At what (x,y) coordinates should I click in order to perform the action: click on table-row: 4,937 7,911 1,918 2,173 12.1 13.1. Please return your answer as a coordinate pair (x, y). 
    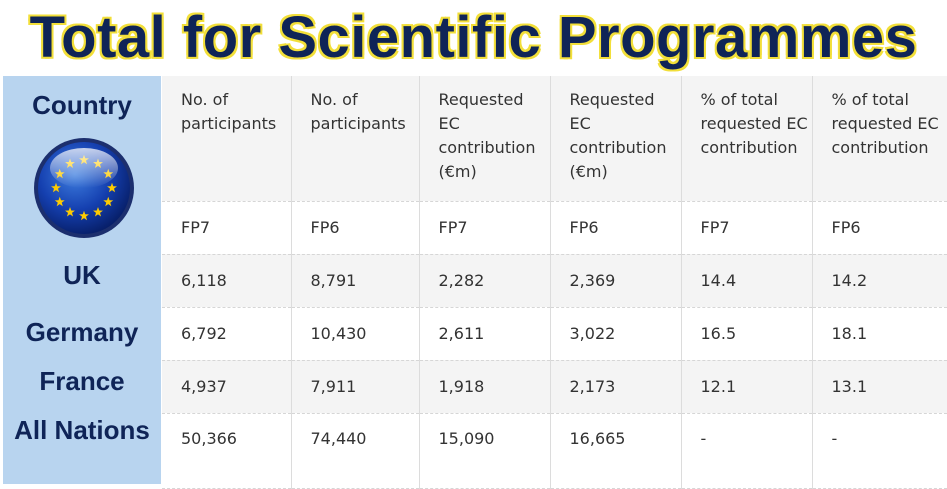
    Looking at the image, I should click on (554, 387).